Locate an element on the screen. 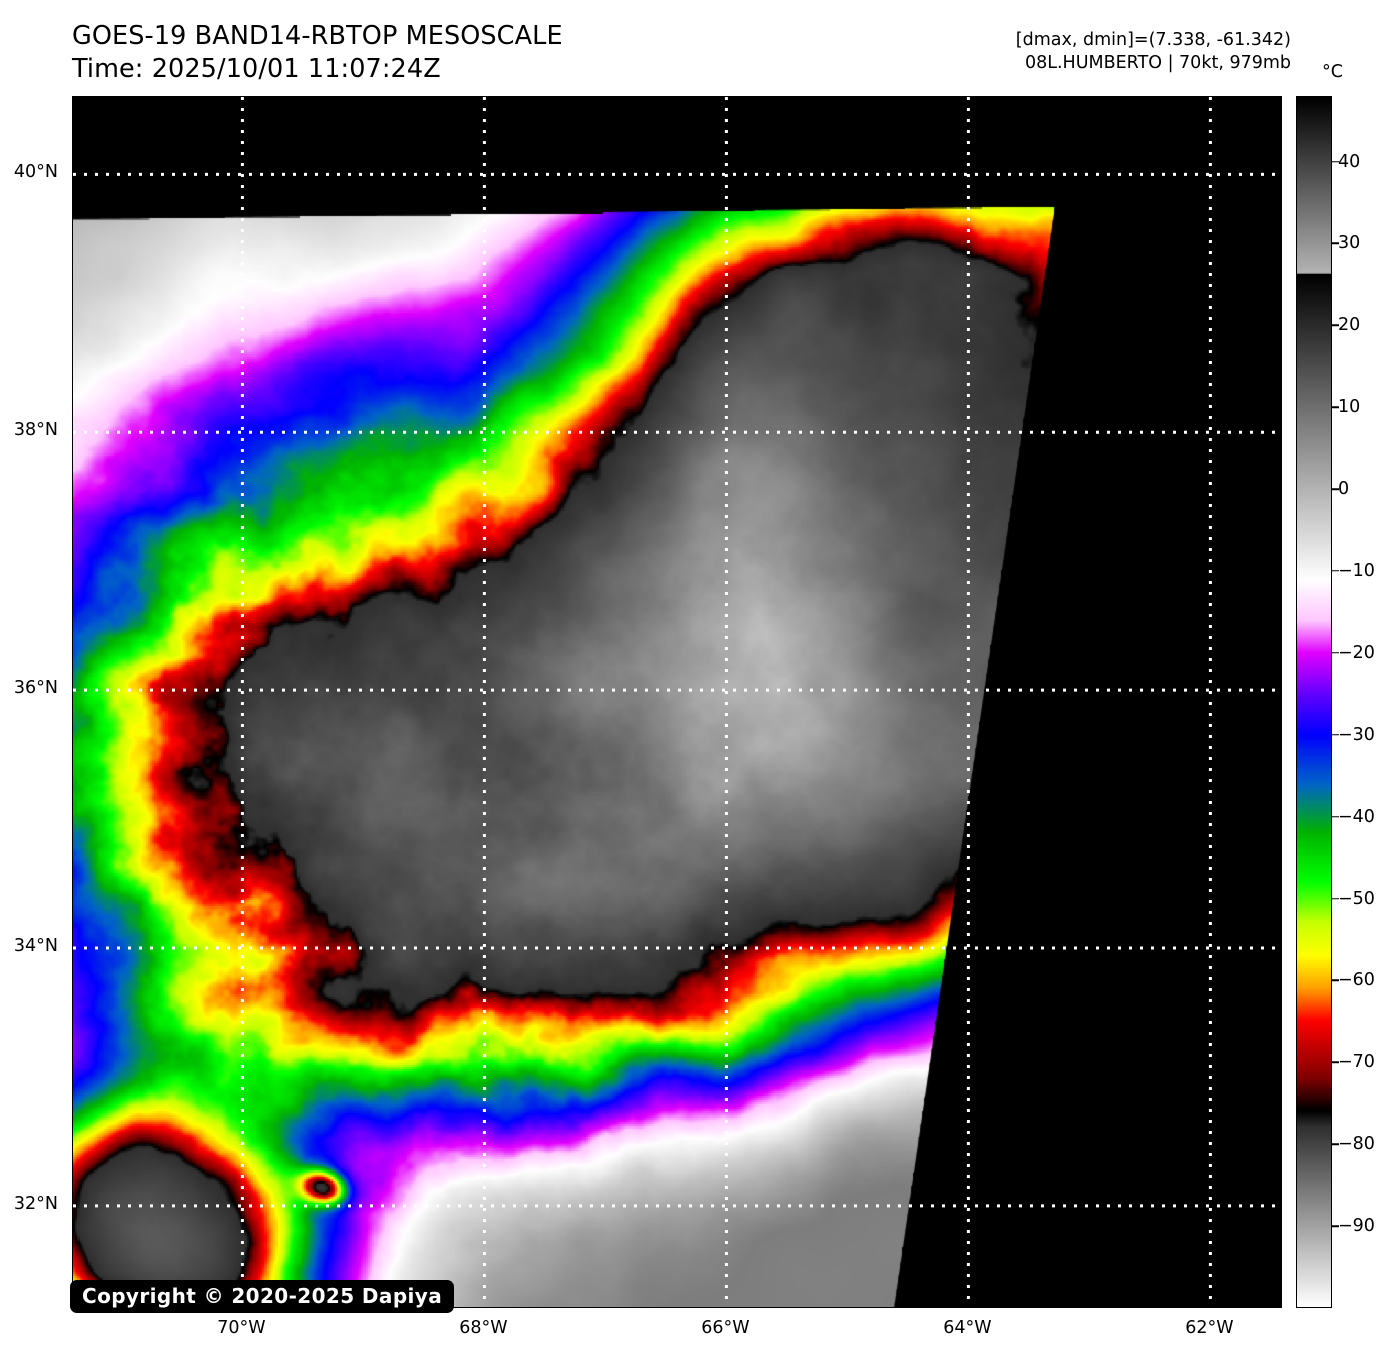 This screenshot has height=1359, width=1389. colorbar-tick-label: −30 is located at coordinates (1356, 734).